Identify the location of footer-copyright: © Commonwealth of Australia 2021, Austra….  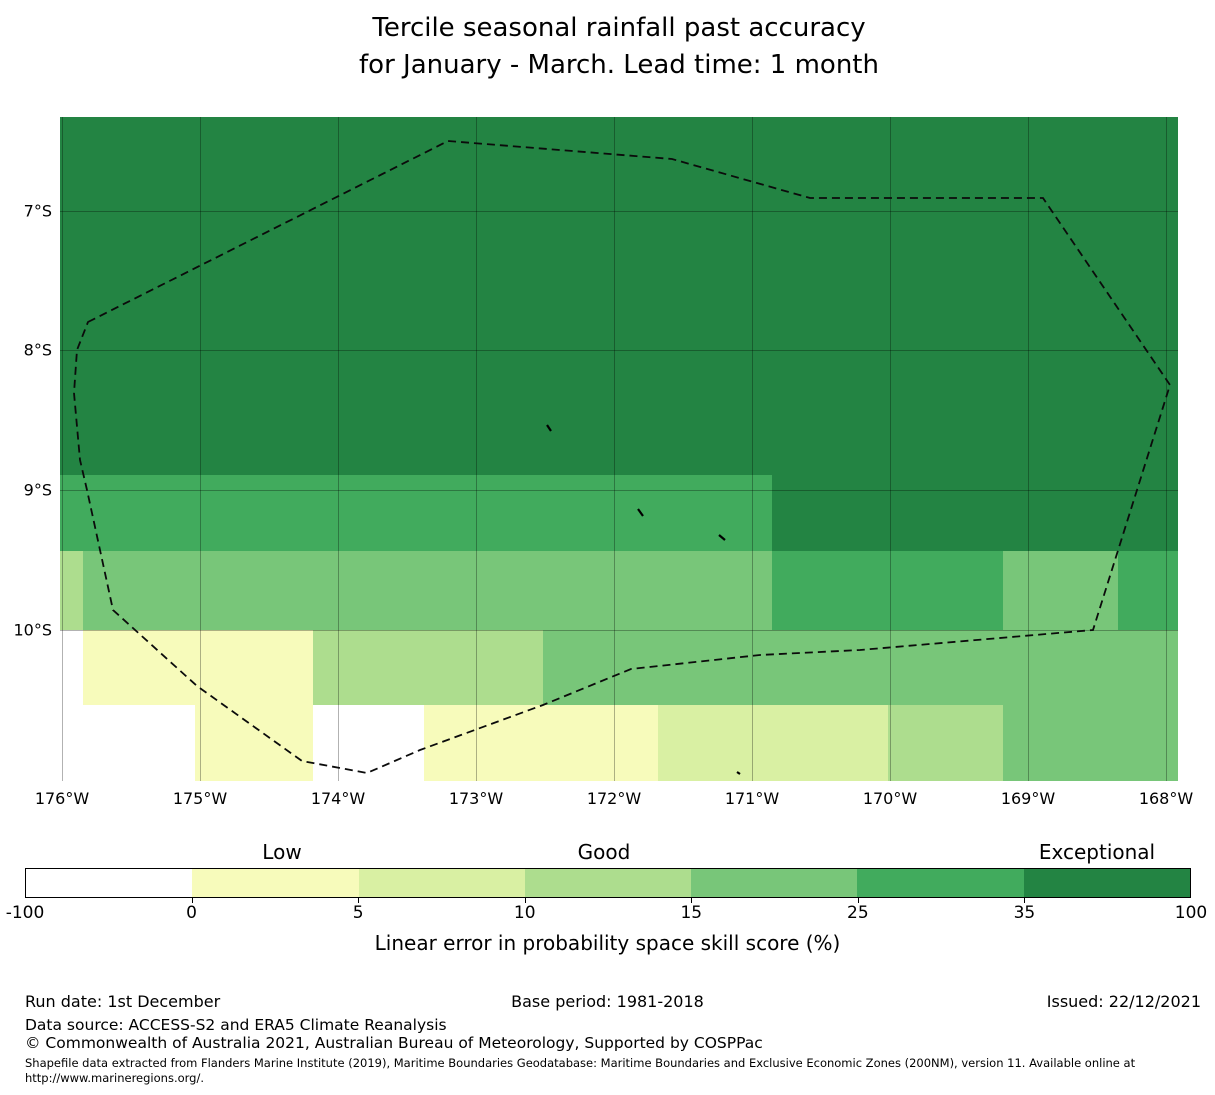
(394, 1043).